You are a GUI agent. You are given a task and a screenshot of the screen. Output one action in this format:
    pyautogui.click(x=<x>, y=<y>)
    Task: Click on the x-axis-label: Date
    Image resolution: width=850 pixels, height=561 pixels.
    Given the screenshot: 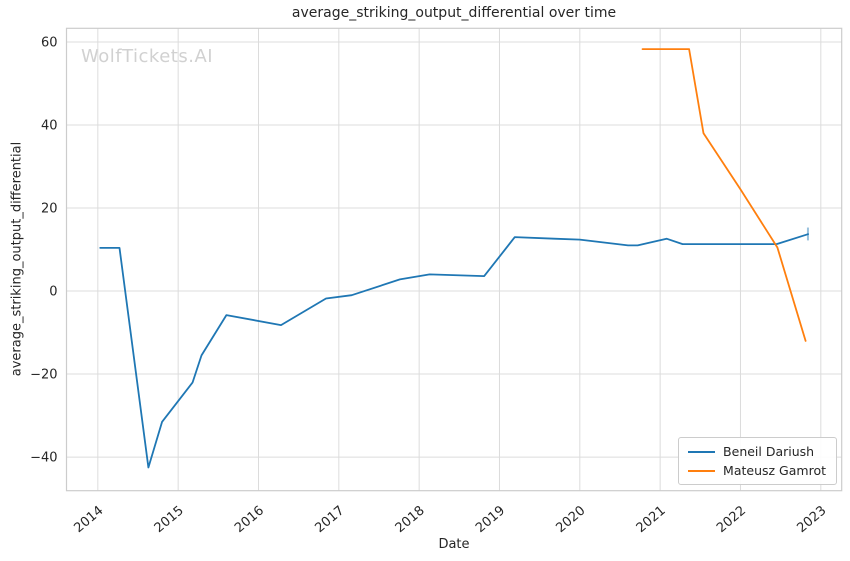 What is the action you would take?
    pyautogui.click(x=454, y=544)
    